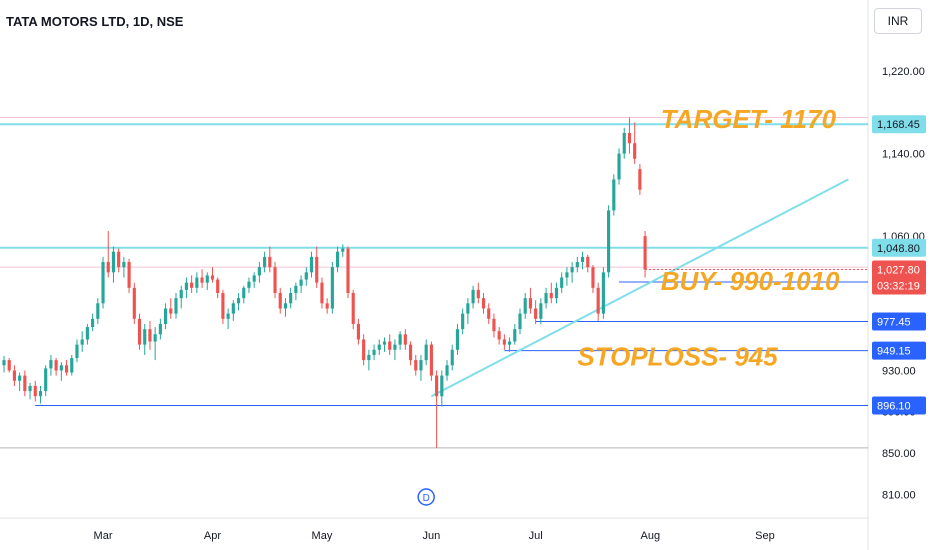 This screenshot has height=550, width=932. I want to click on y-tick-label: 930.00, so click(899, 371).